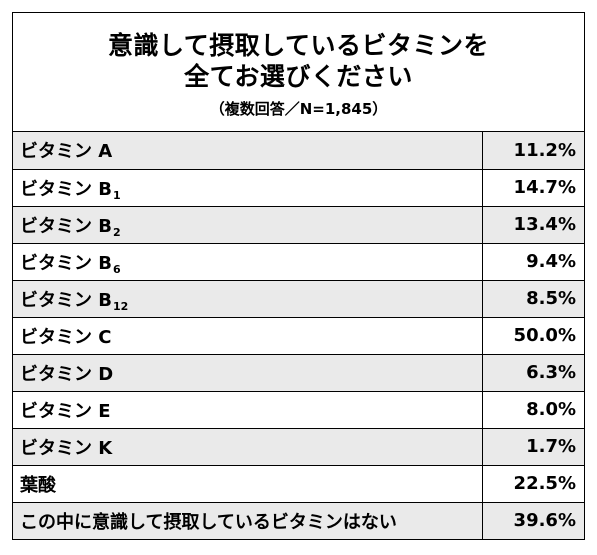 The width and height of the screenshot is (597, 555). I want to click on row-label-text: 葉酸, so click(38, 485).